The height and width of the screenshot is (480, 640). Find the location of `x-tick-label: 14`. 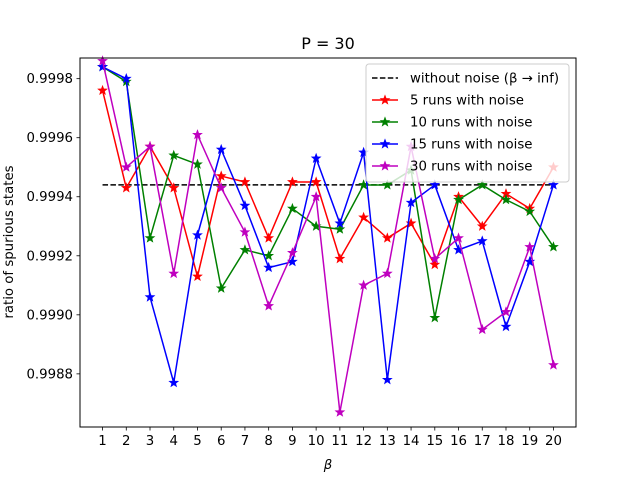

x-tick-label: 14 is located at coordinates (411, 441).